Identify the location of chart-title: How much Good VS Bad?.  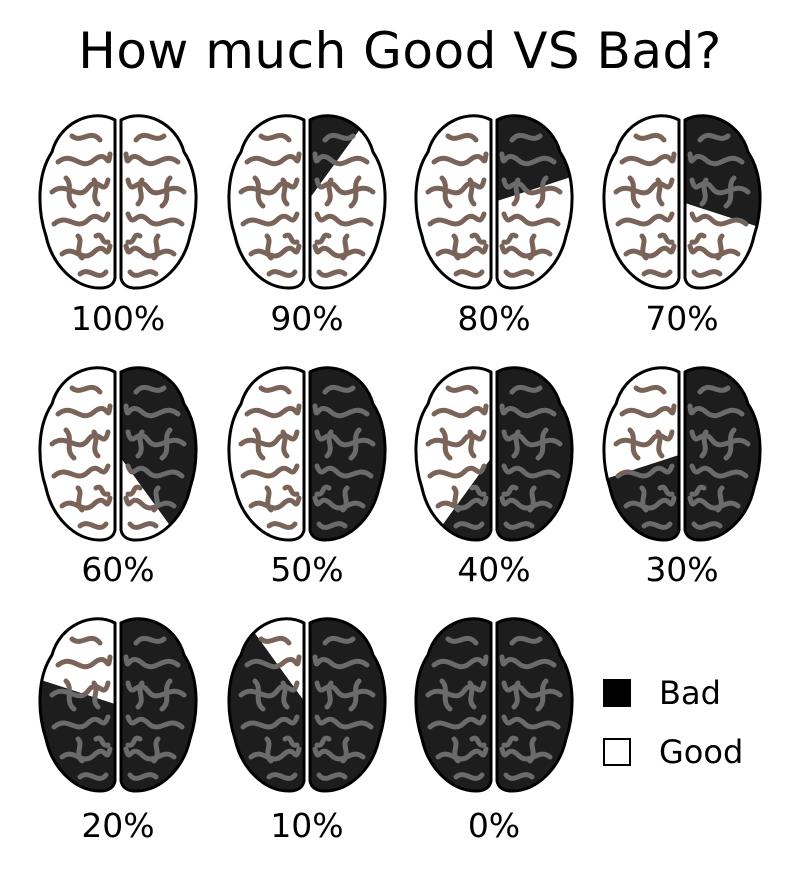
(400, 51).